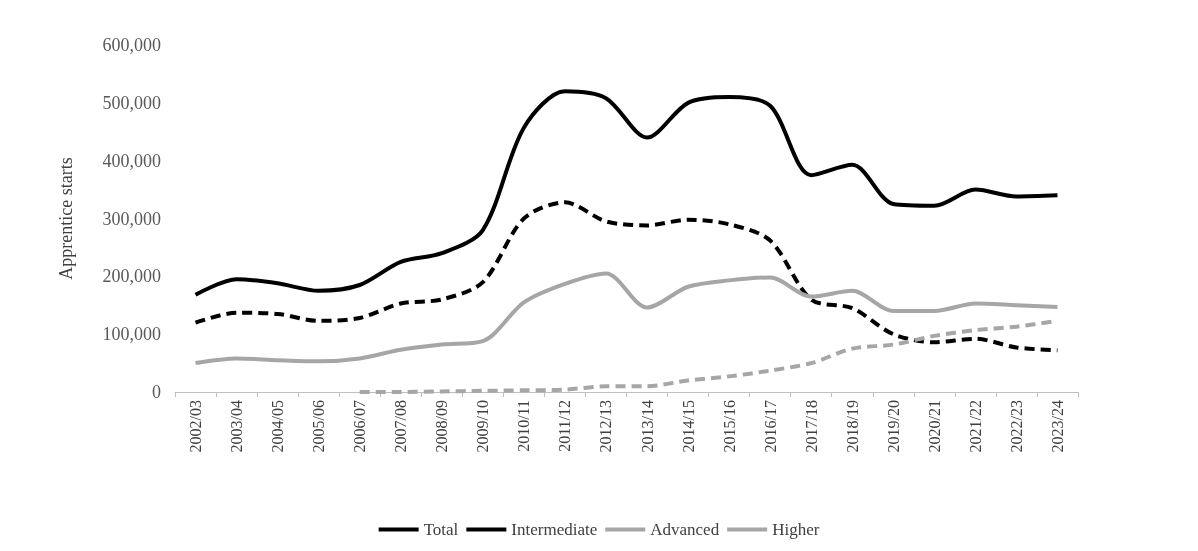 The image size is (1198, 551). I want to click on x-tick-label: 2018/19, so click(852, 426).